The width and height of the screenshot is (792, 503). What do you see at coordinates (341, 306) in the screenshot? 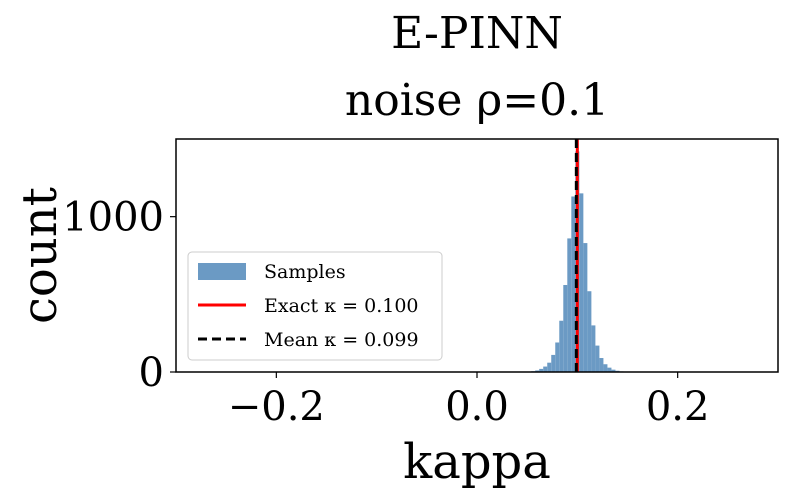
I see `legend-label: Exact κ = 0.100` at bounding box center [341, 306].